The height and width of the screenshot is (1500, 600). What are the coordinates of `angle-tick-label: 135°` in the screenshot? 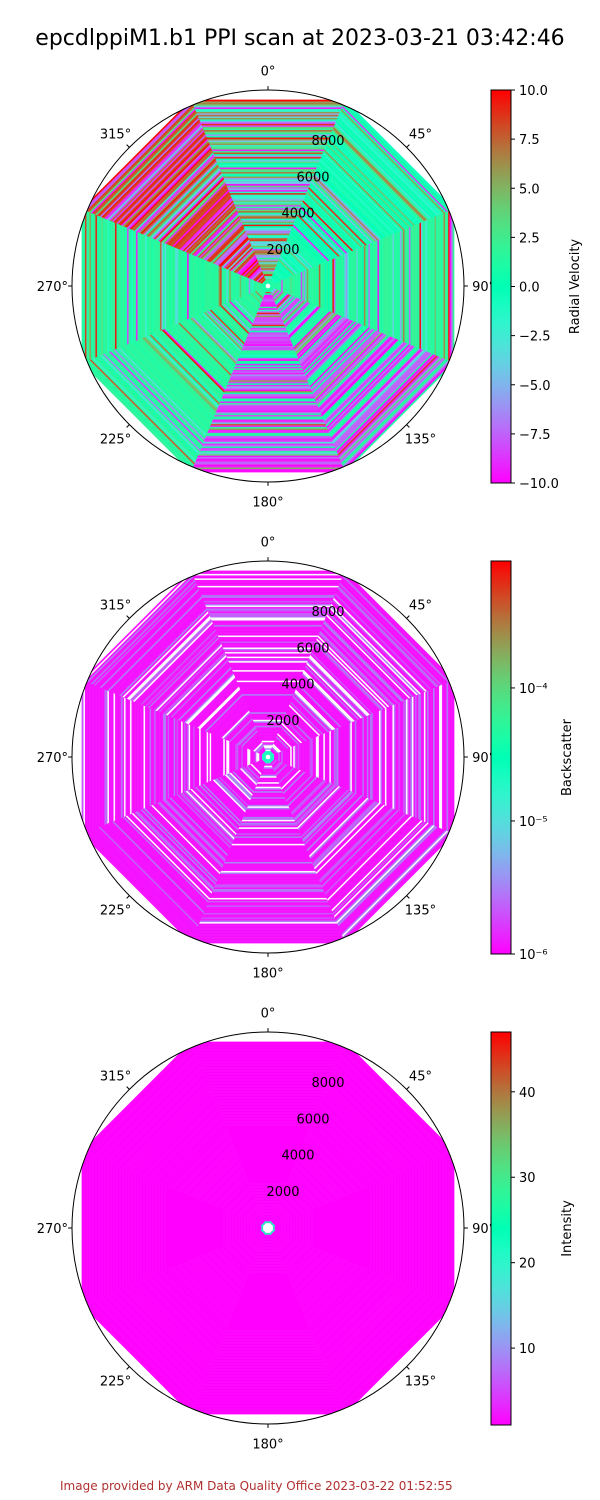 It's located at (420, 910).